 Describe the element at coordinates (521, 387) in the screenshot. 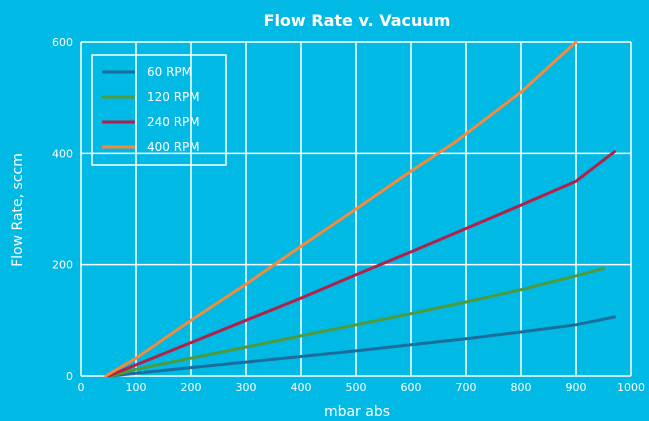

I see `x-tick-label: 800` at that location.